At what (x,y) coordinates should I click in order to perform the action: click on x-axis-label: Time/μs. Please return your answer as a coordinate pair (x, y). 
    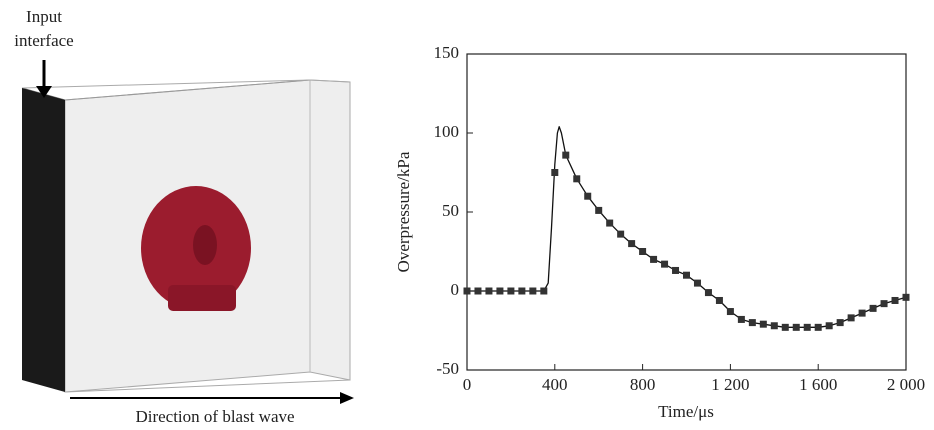
    Looking at the image, I should click on (686, 411).